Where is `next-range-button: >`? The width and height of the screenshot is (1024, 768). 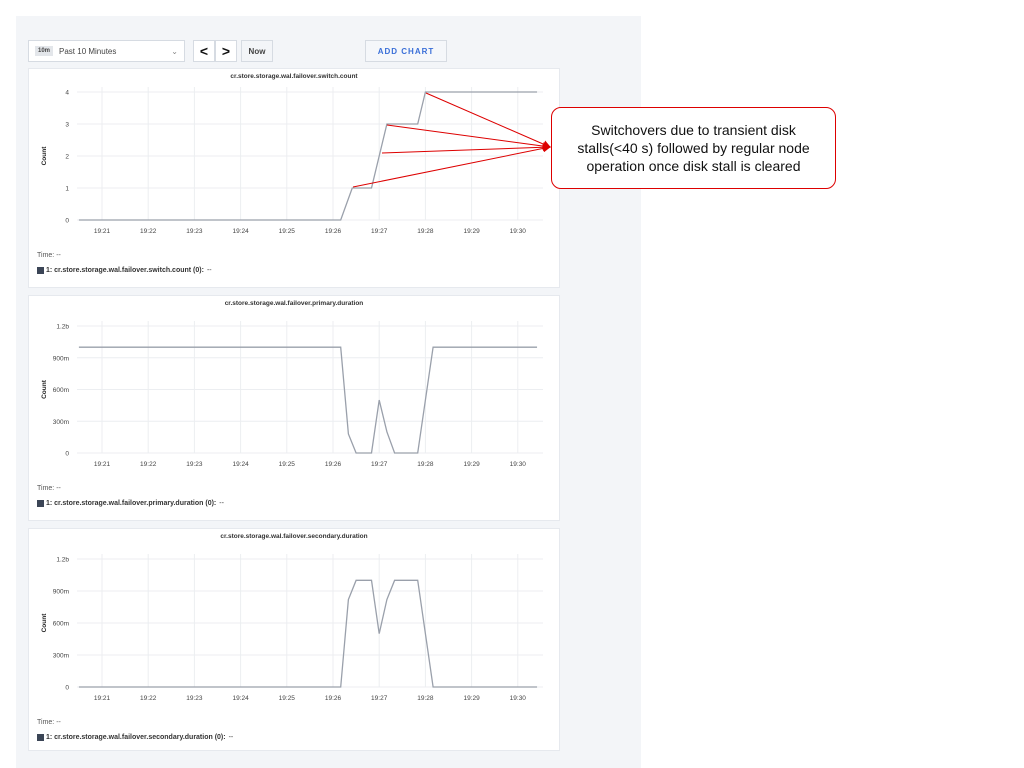 next-range-button: > is located at coordinates (226, 51).